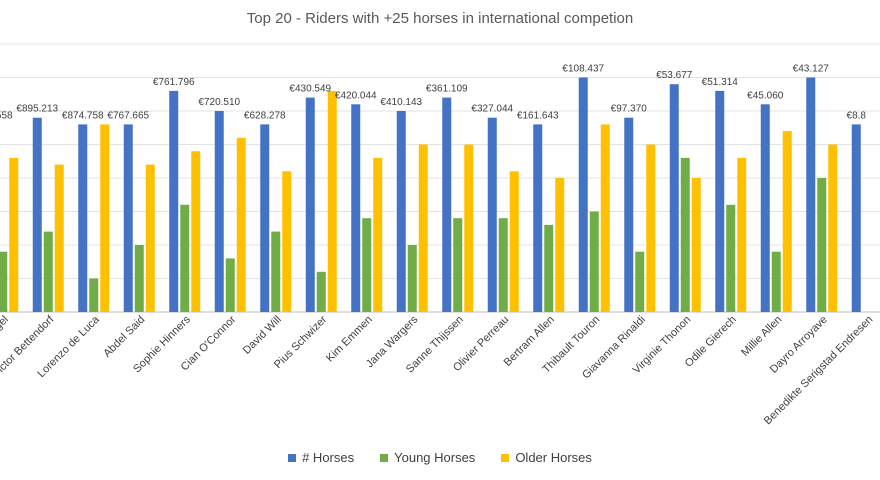 The width and height of the screenshot is (880, 480). Describe the element at coordinates (435, 457) in the screenshot. I see `legend-label: Young Horses` at that location.